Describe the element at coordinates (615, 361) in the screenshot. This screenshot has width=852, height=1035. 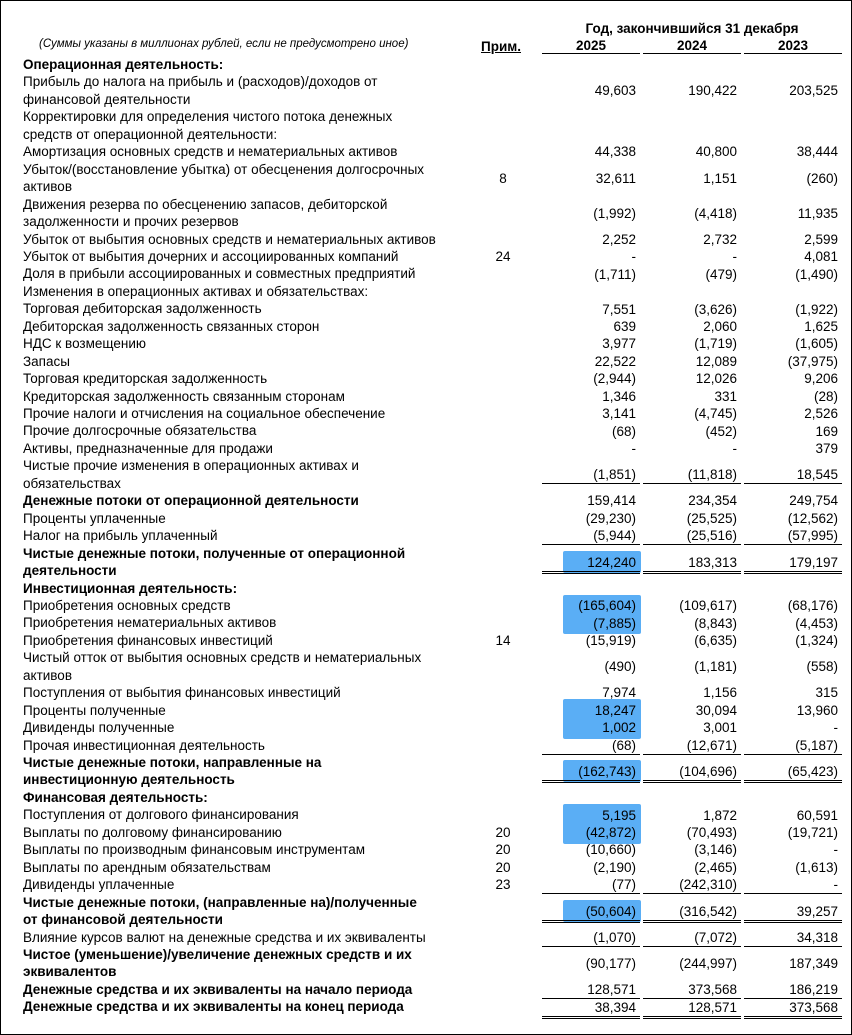
I see `value-cell: 22,522` at that location.